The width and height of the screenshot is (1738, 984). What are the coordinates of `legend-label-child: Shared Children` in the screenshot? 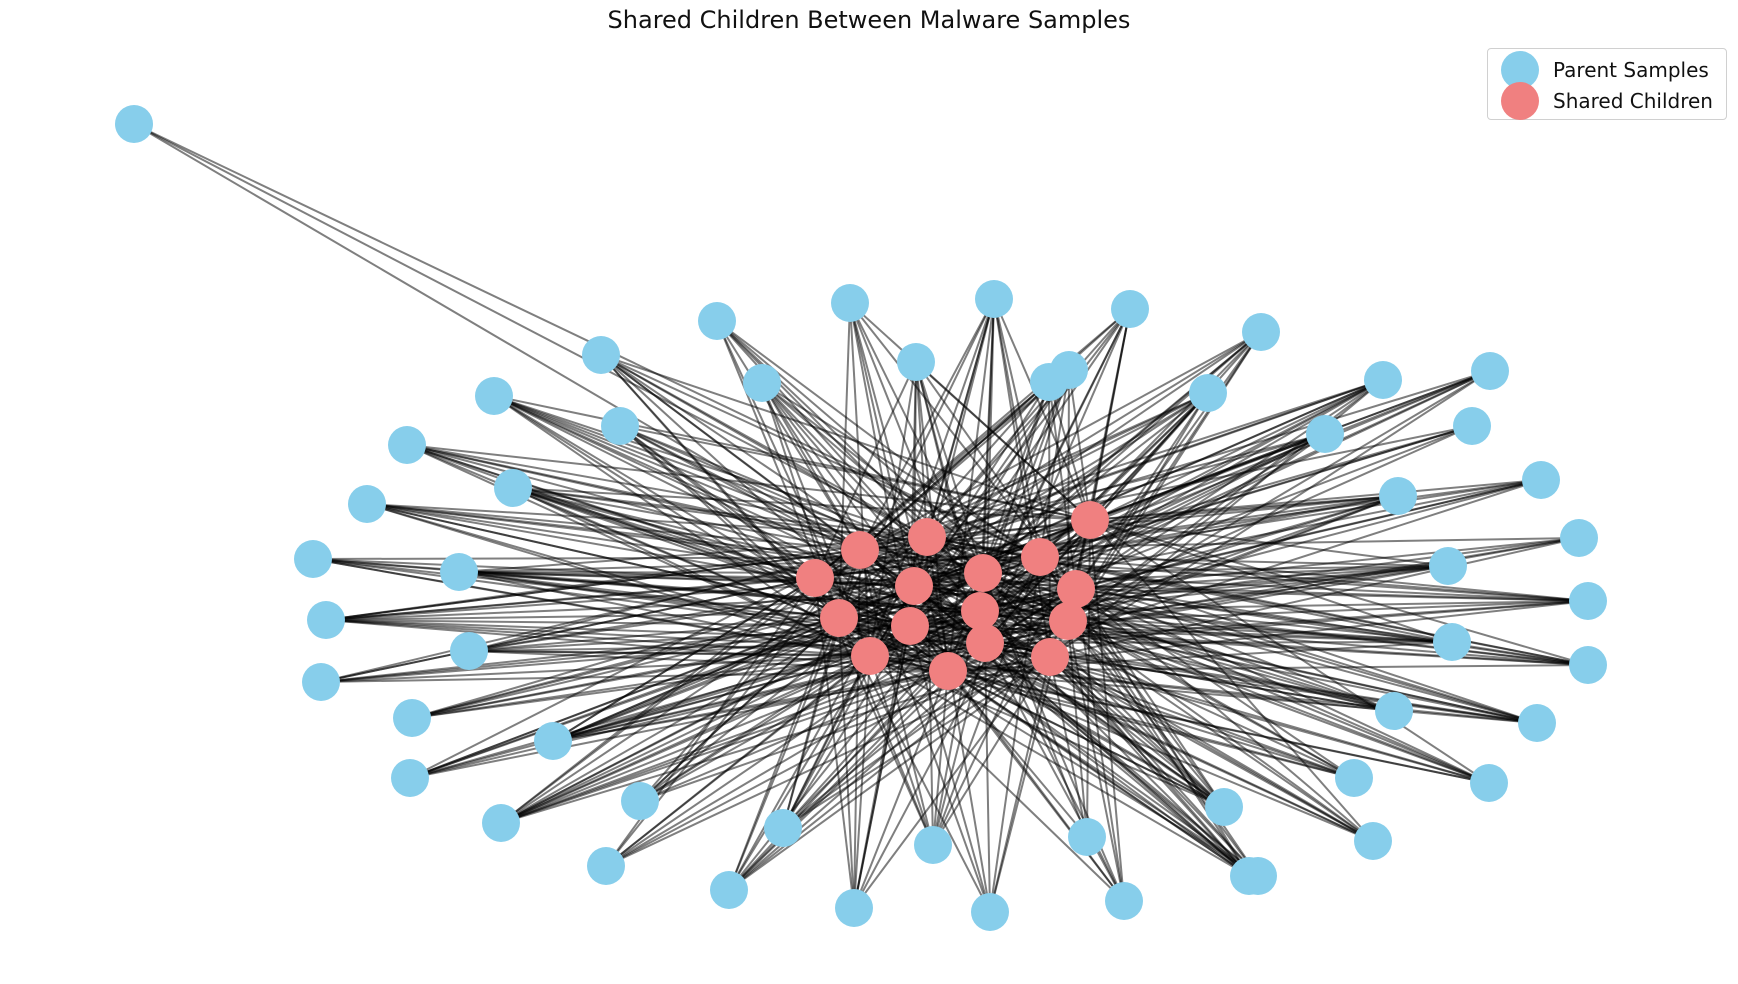 It's located at (1633, 101).